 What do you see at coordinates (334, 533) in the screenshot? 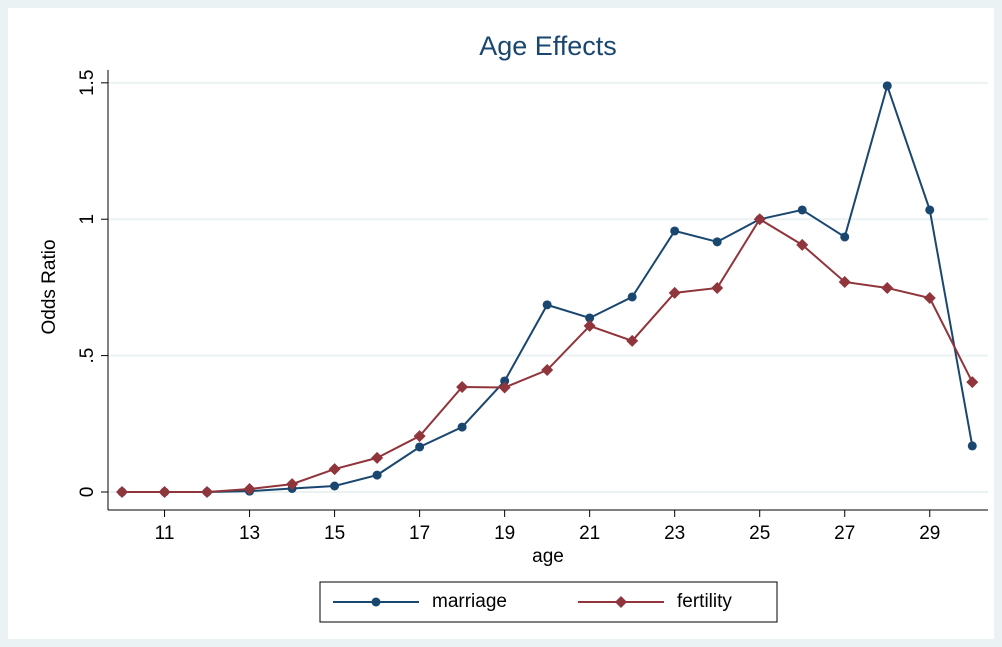
I see `x-tick-label: 15` at bounding box center [334, 533].